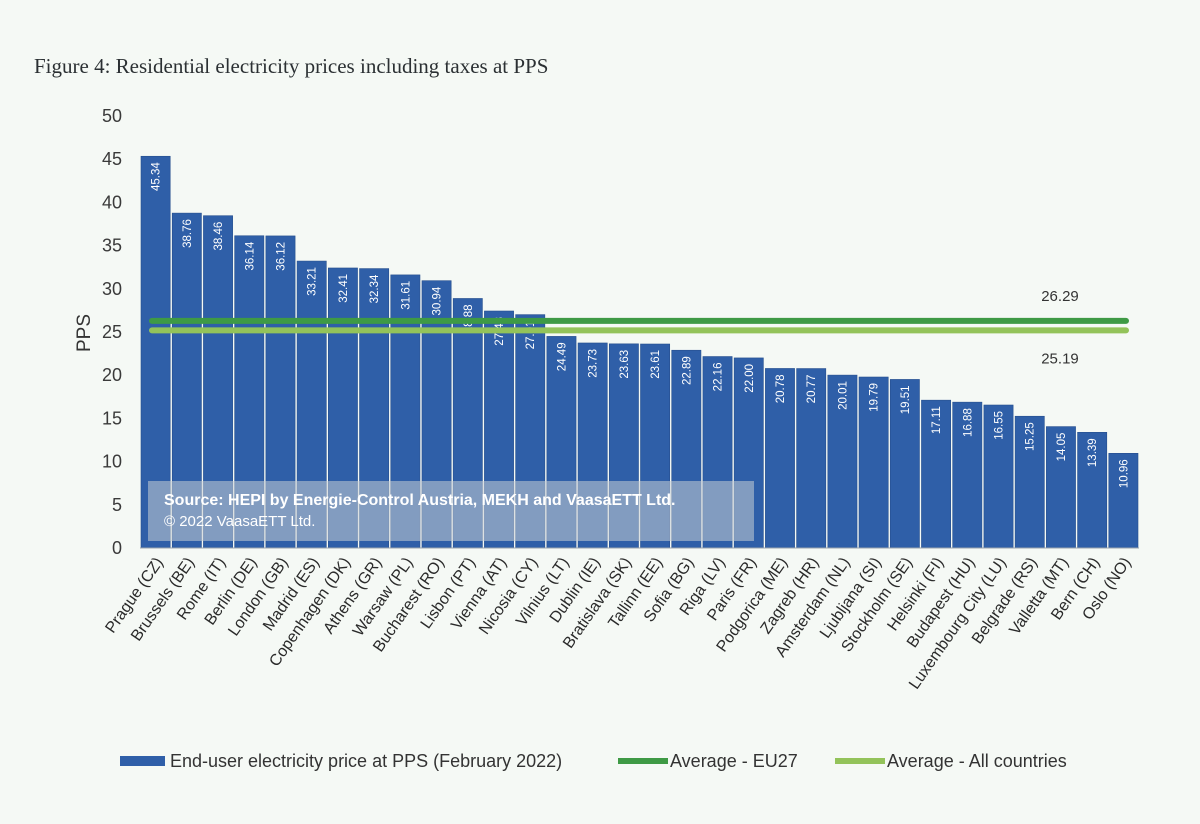  Describe the element at coordinates (84, 333) in the screenshot. I see `y-axis-label: PPS` at that location.